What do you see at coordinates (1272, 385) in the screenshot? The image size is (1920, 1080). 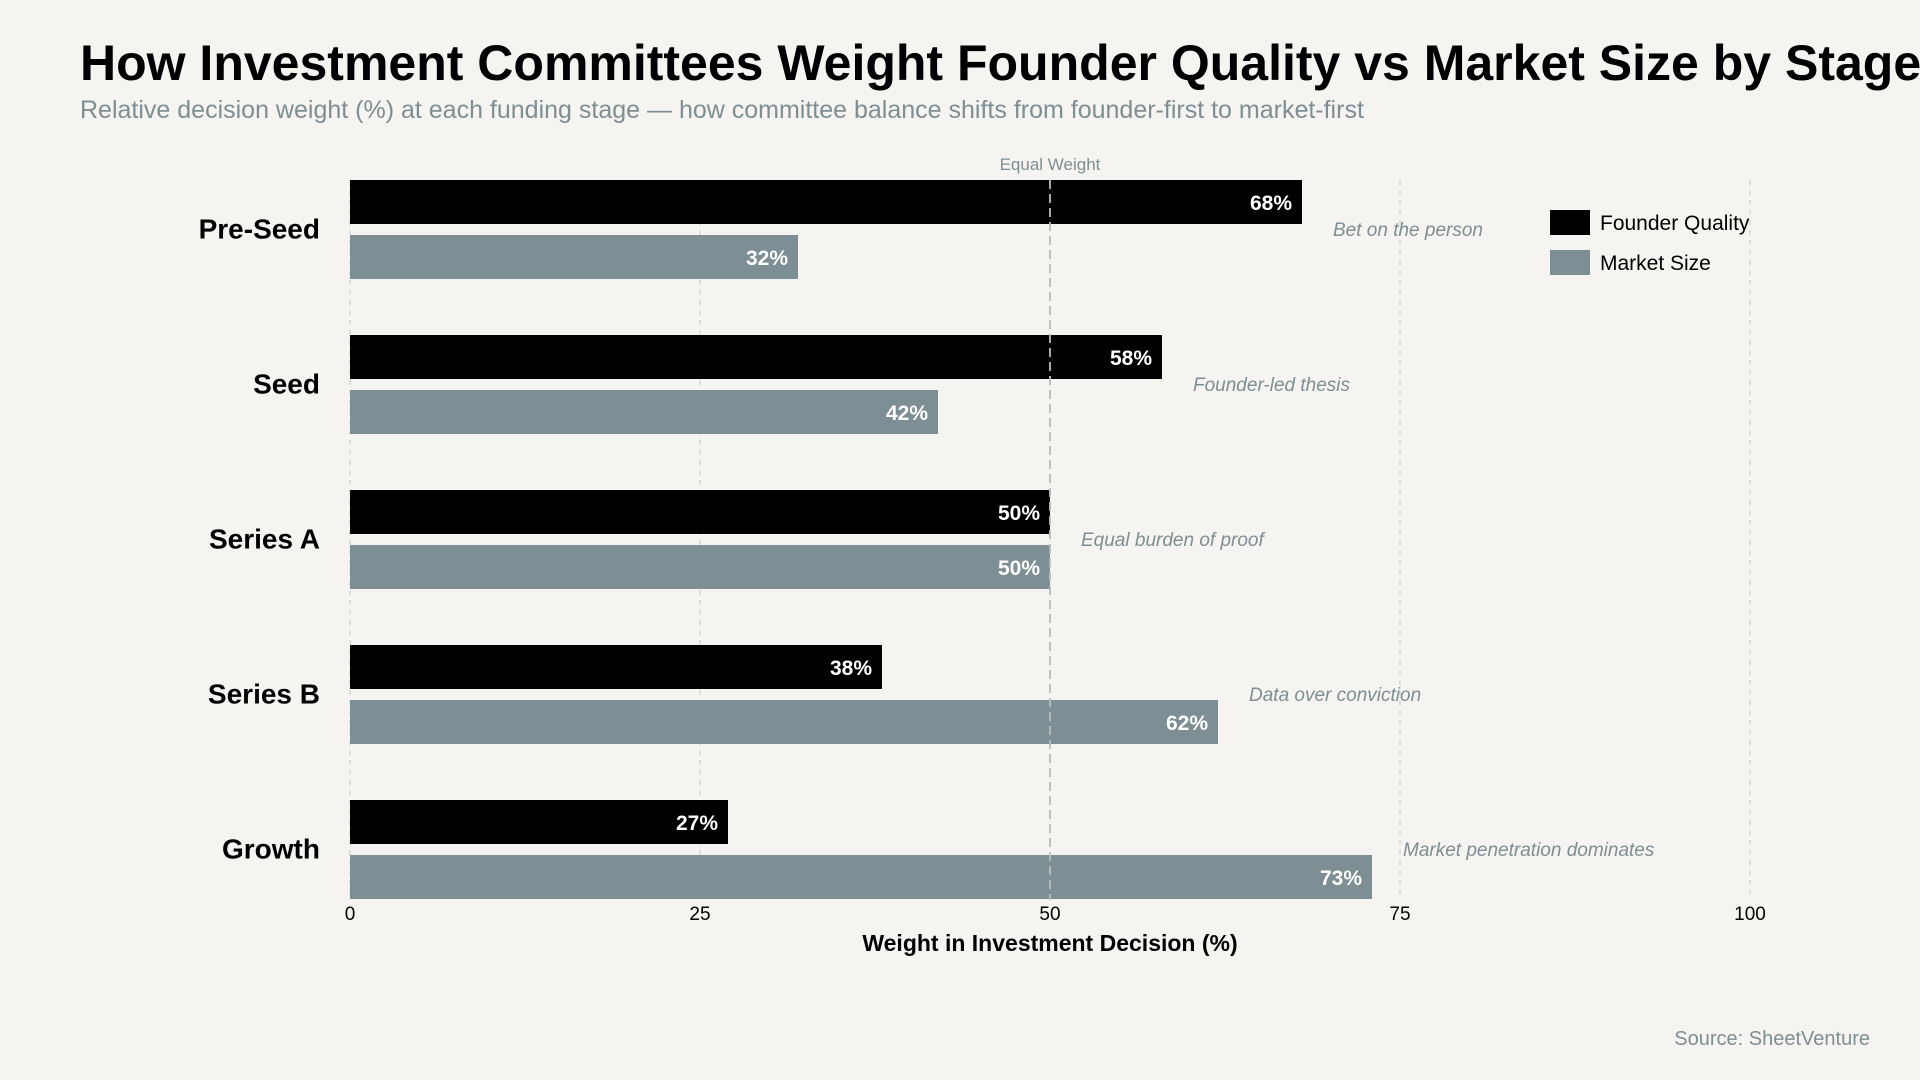 I see `annotation: Founder-led thesis` at bounding box center [1272, 385].